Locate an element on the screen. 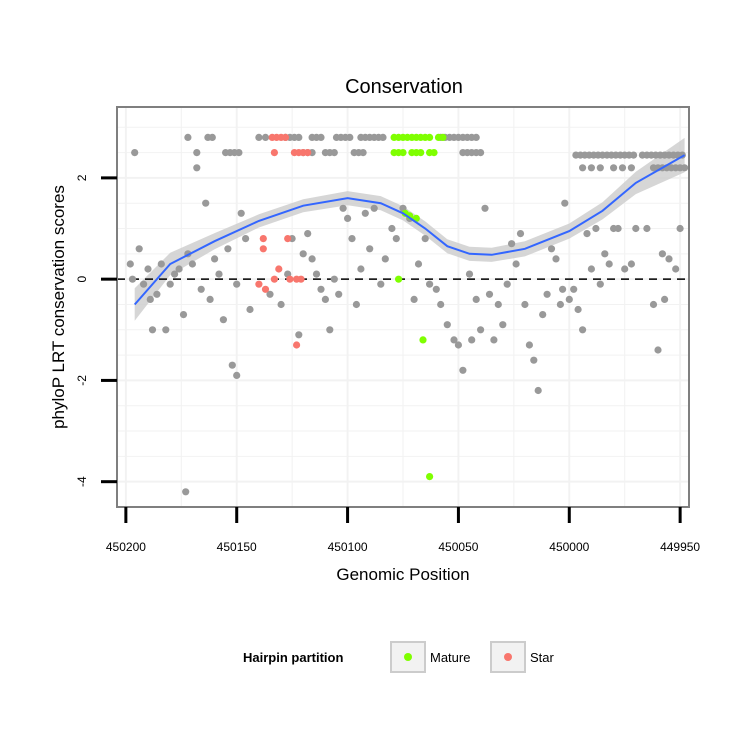  smooth-fit-line is located at coordinates (409, 230).